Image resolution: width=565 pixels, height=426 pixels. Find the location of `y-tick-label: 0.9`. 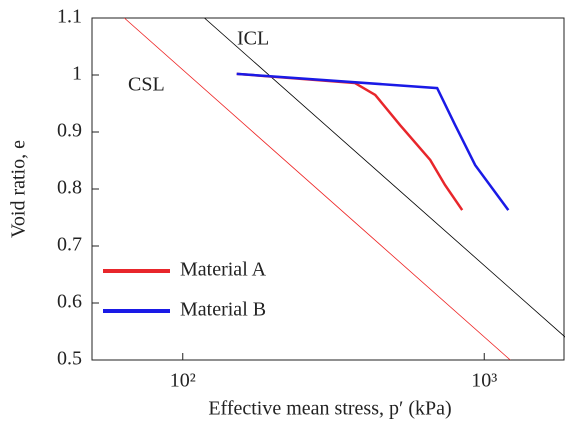

y-tick-label: 0.9 is located at coordinates (69, 131).